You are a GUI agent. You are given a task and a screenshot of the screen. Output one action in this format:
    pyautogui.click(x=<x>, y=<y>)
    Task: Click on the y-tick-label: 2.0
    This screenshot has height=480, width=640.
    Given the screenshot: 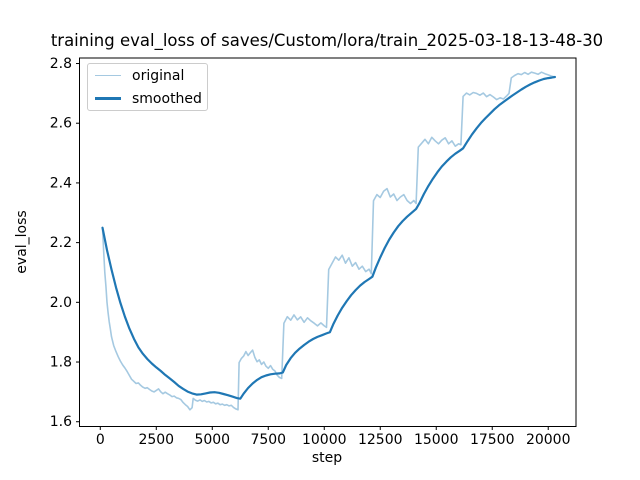 What is the action you would take?
    pyautogui.click(x=61, y=303)
    